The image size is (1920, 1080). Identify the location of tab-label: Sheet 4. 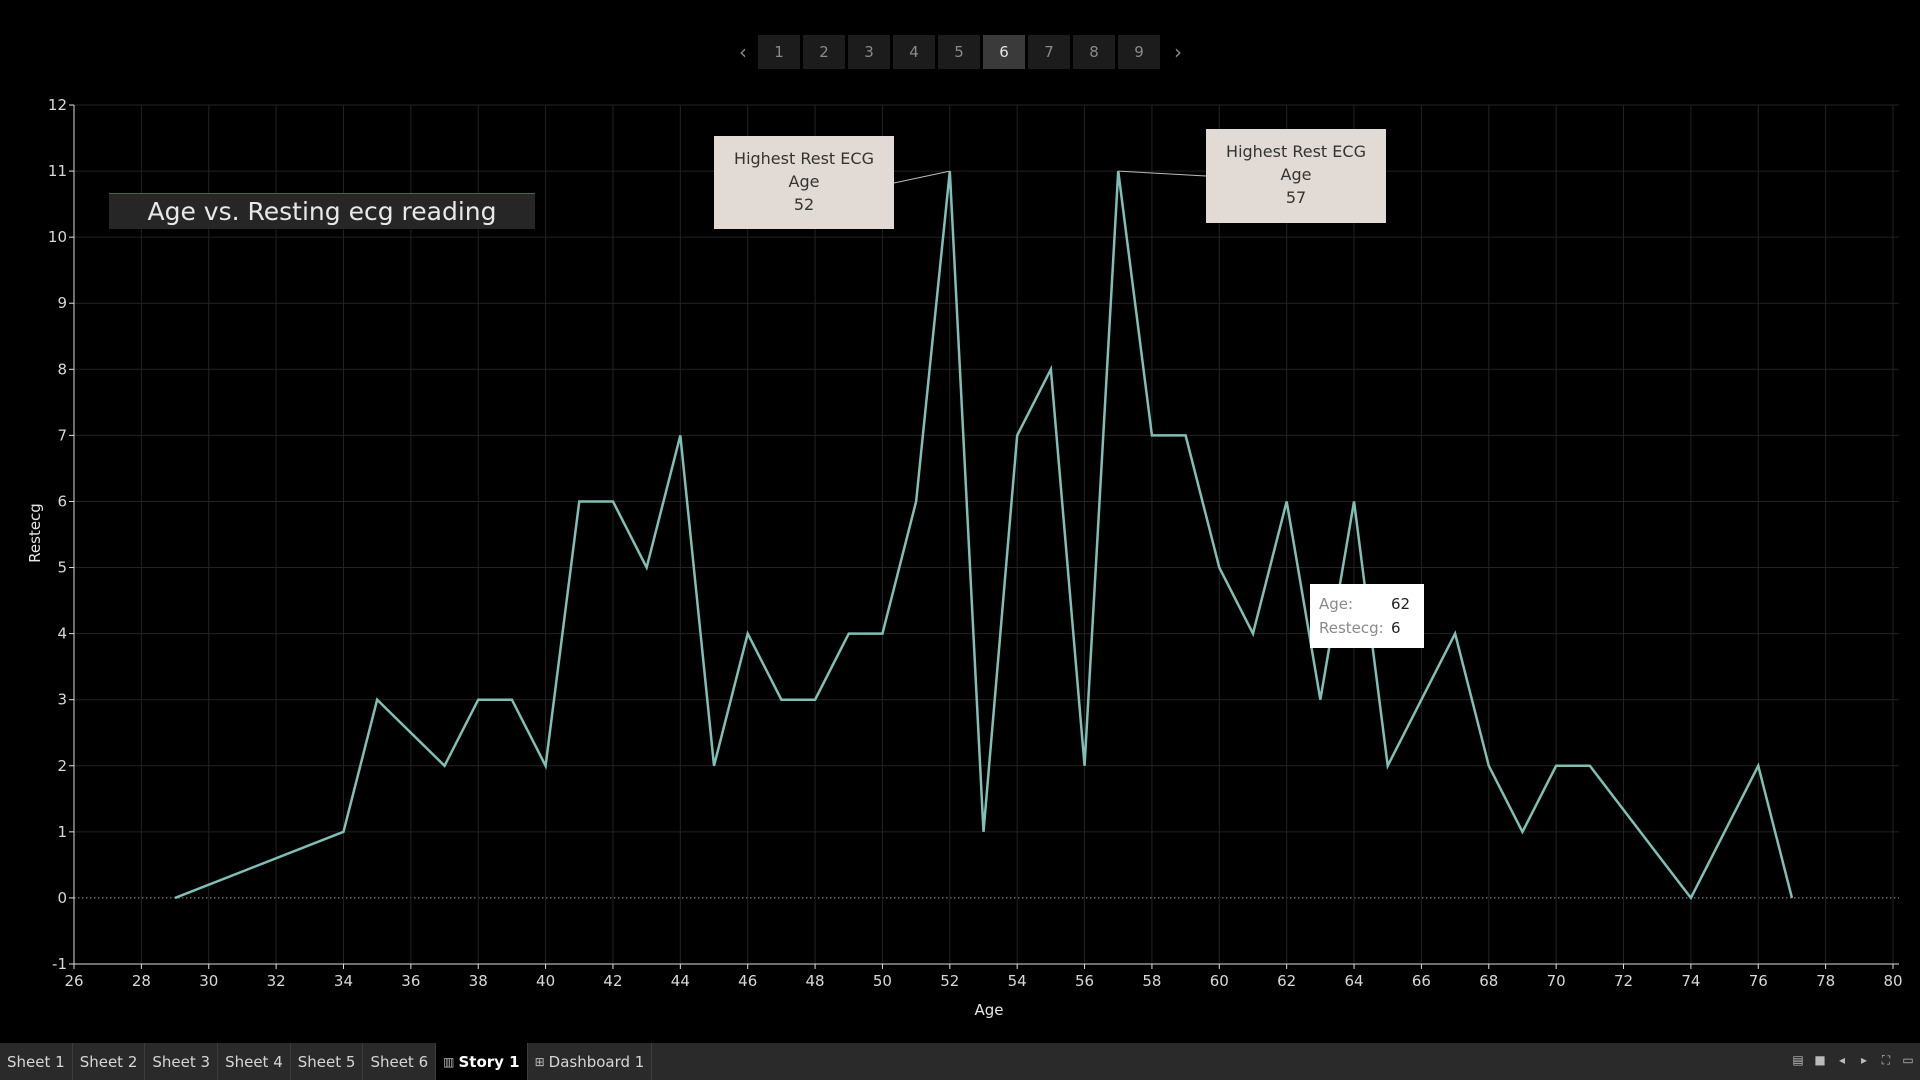
(254, 1061).